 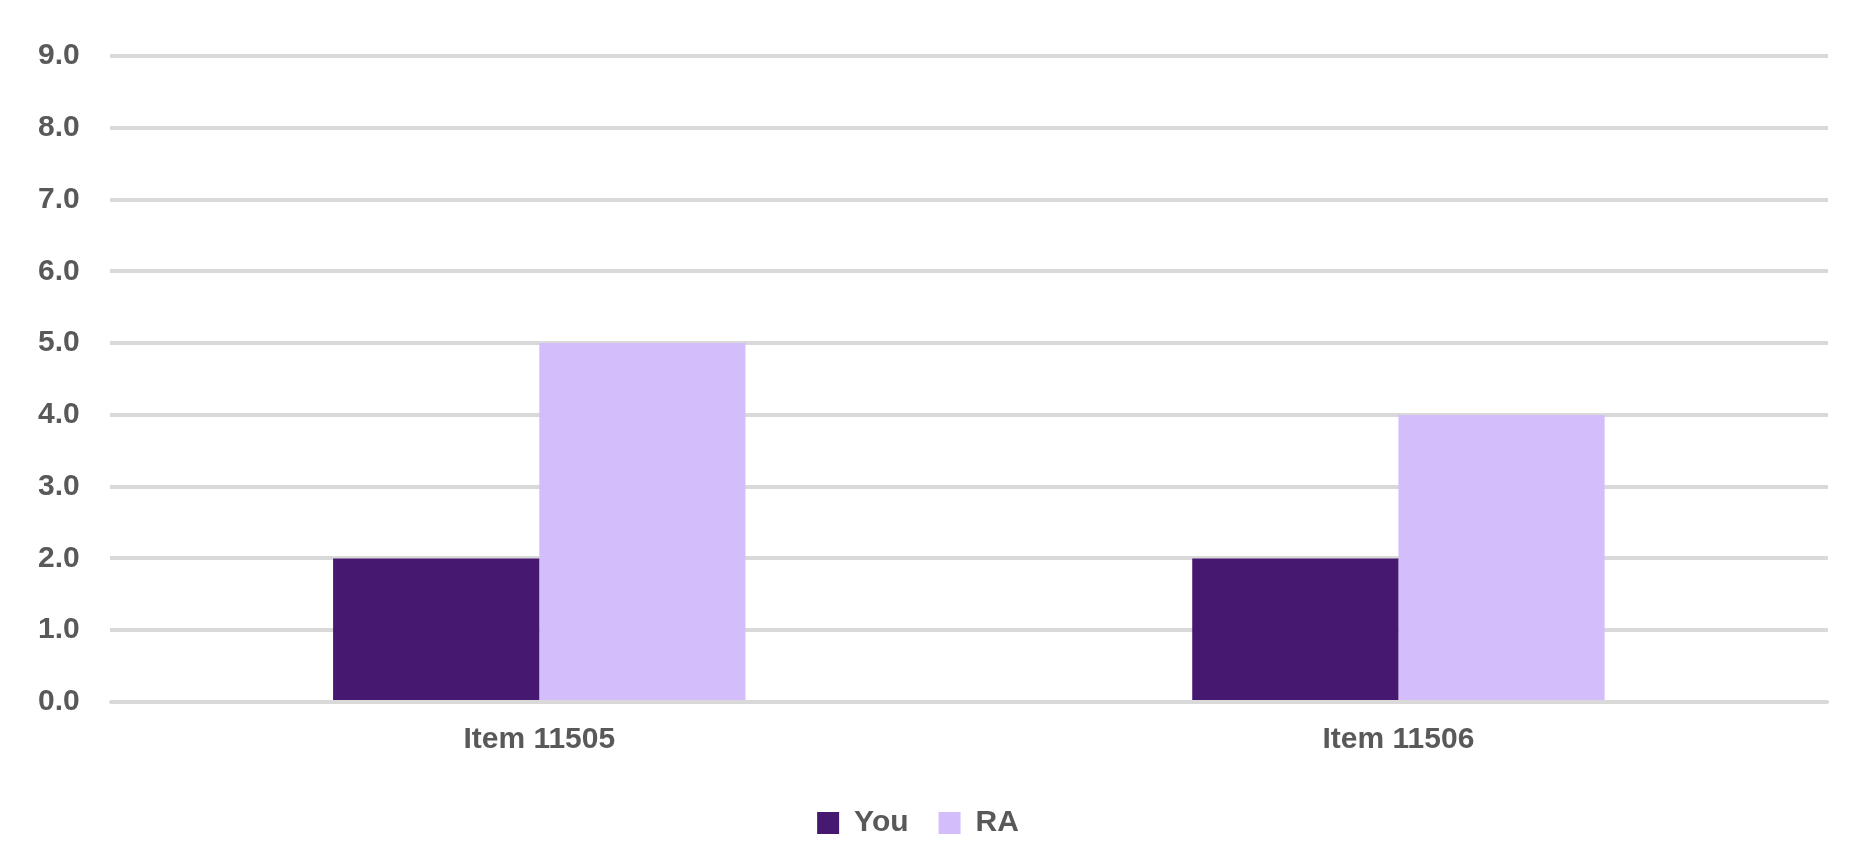 I want to click on y-tick-label: 6.0, so click(x=58, y=269).